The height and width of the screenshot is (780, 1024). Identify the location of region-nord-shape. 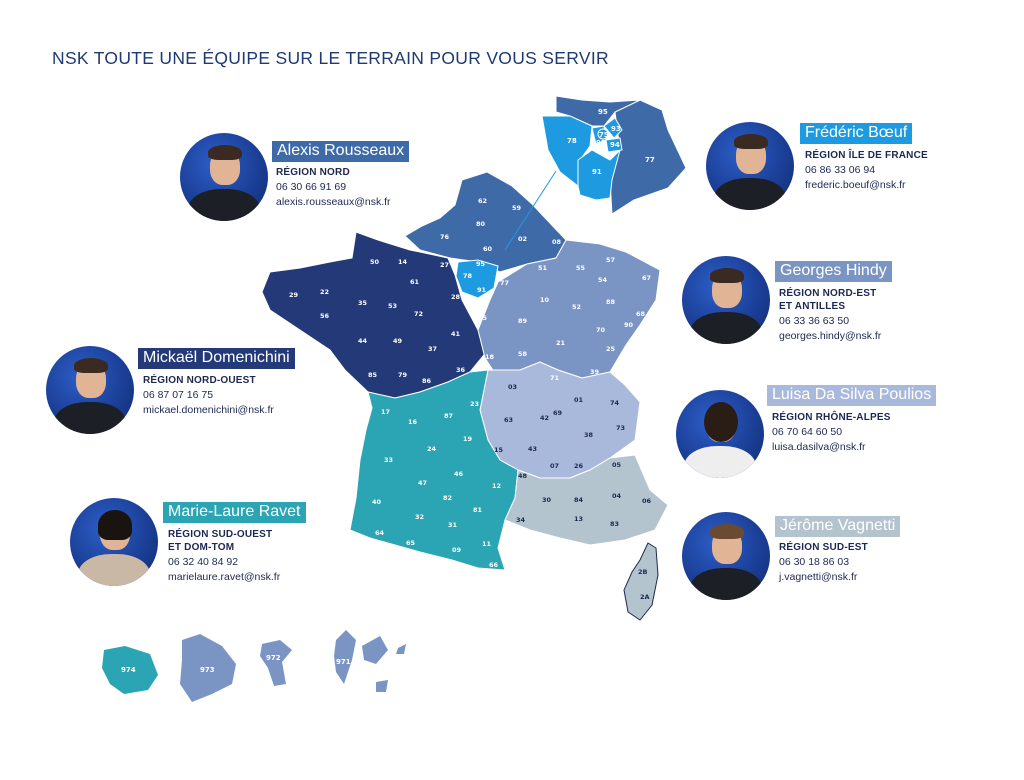
(485, 222).